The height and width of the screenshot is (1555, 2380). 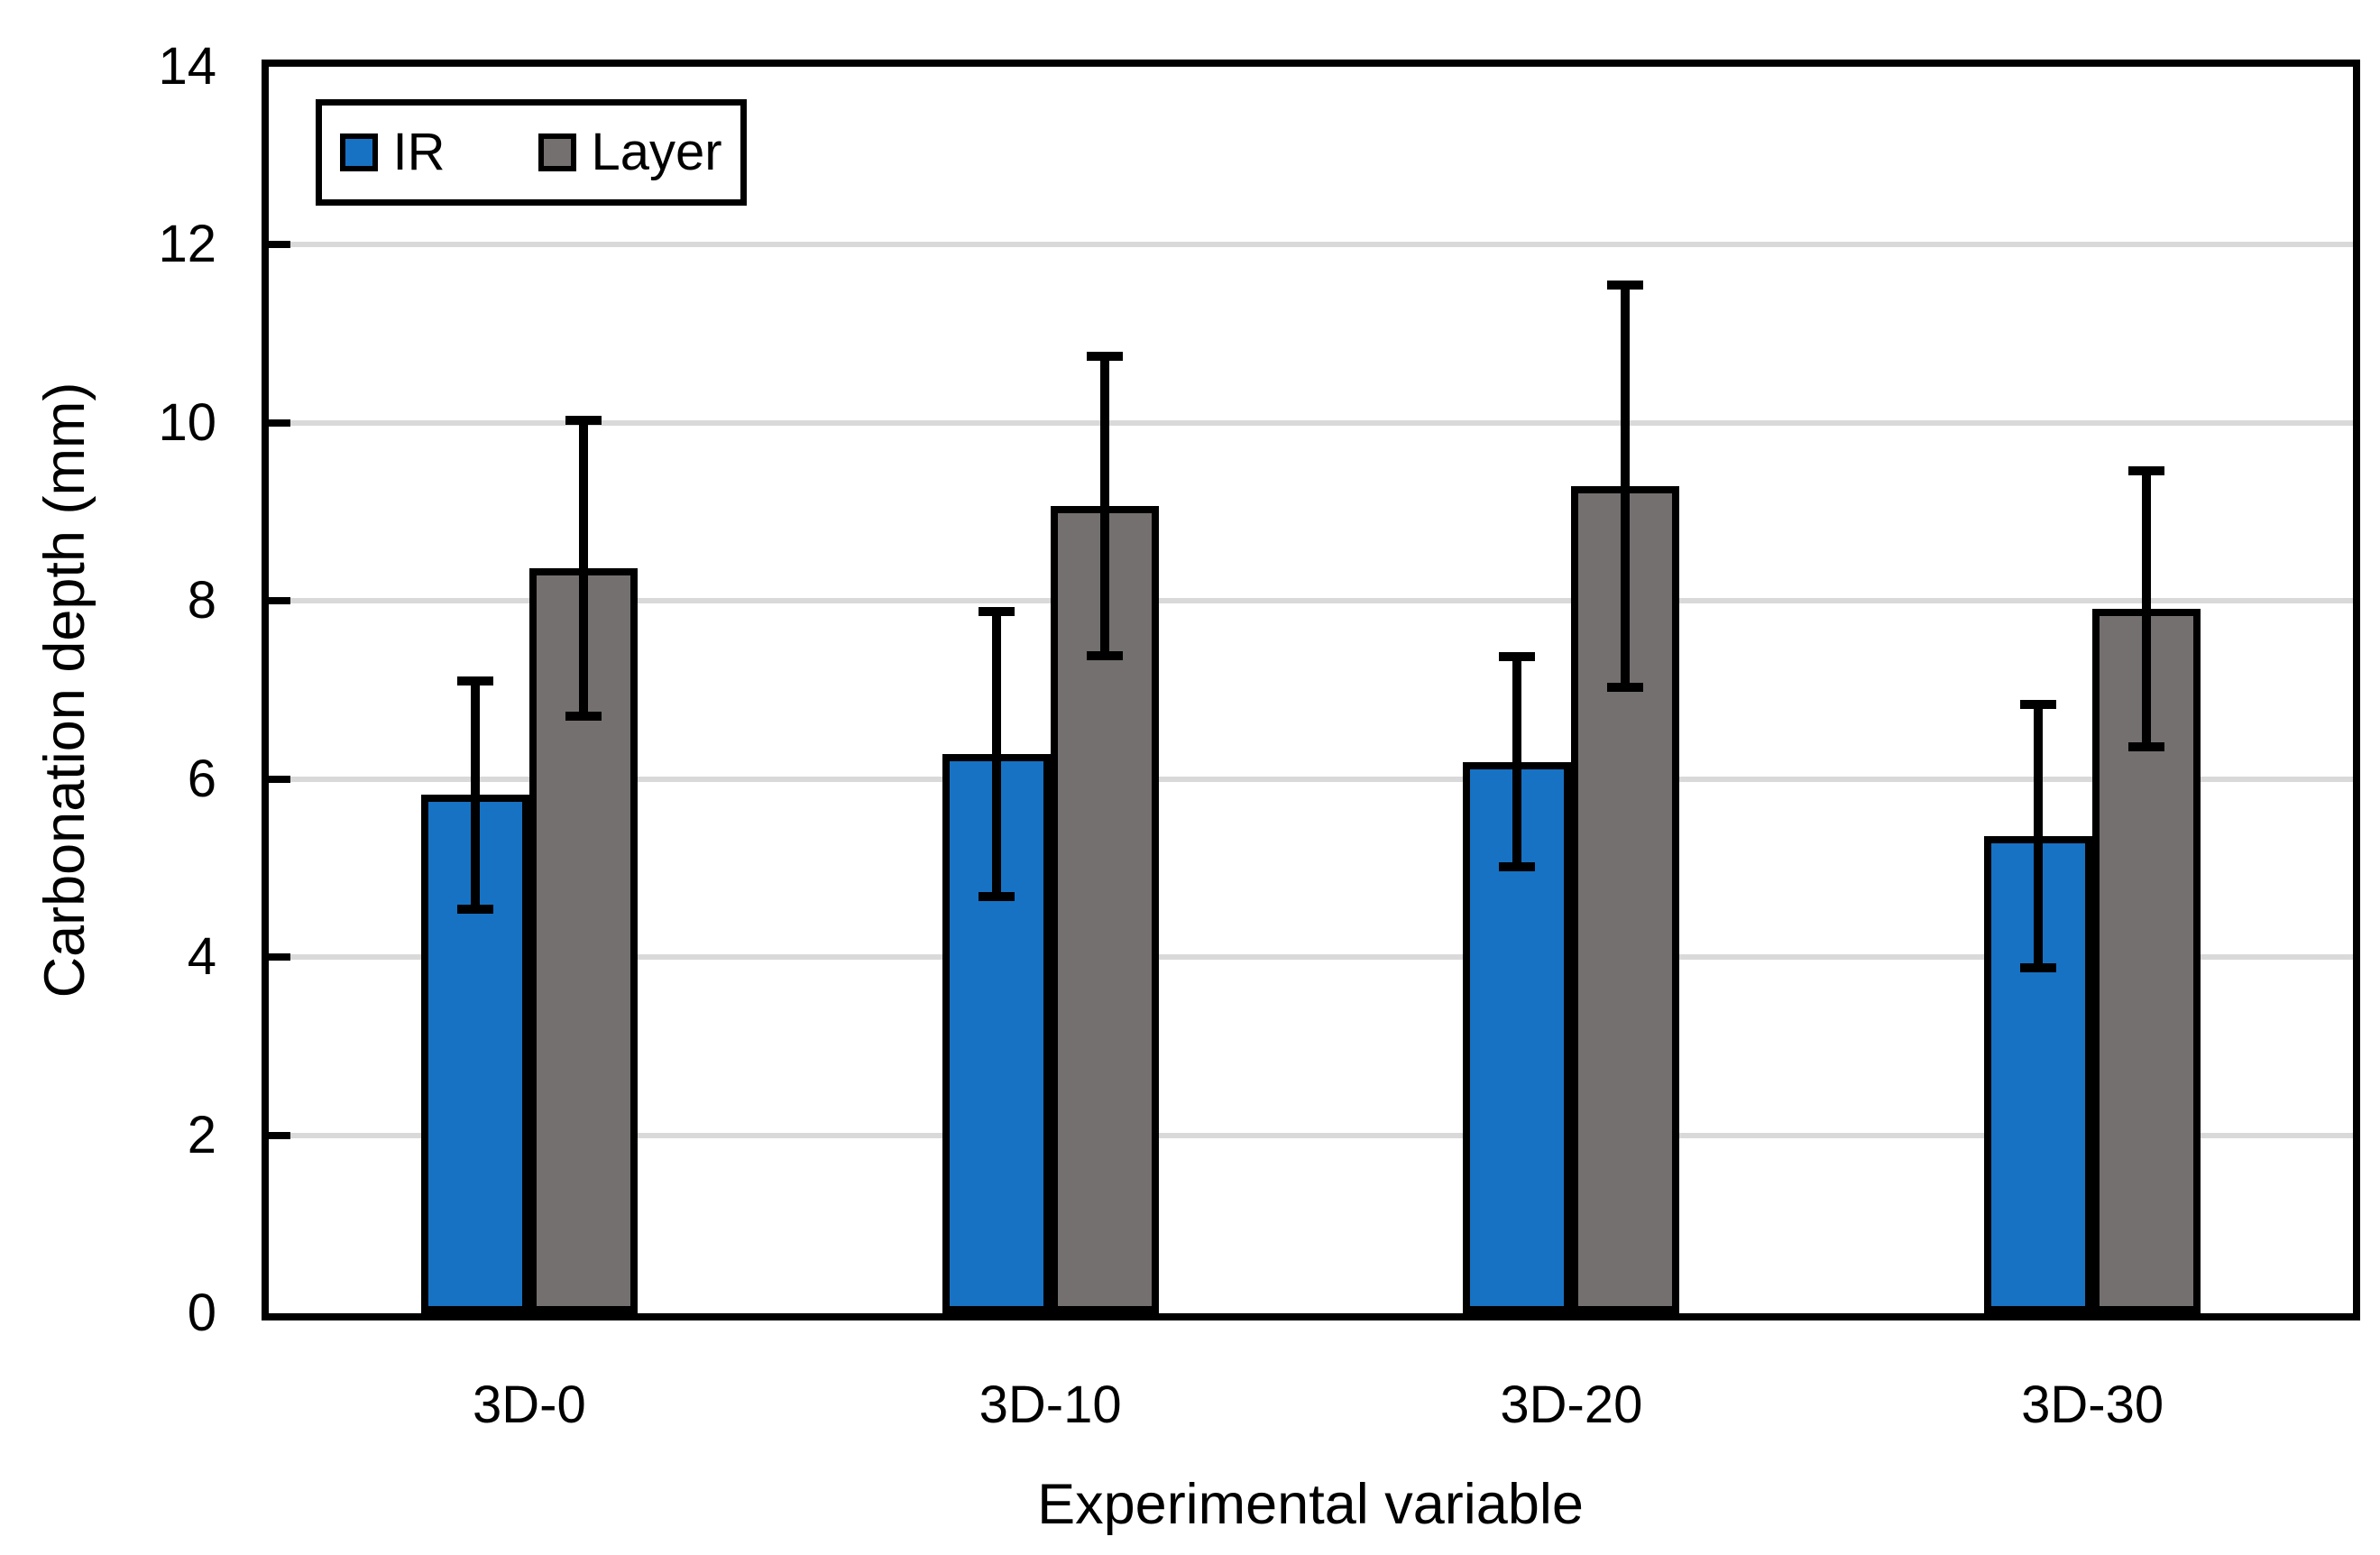 I want to click on legend-label-layer: Layer, so click(x=656, y=152).